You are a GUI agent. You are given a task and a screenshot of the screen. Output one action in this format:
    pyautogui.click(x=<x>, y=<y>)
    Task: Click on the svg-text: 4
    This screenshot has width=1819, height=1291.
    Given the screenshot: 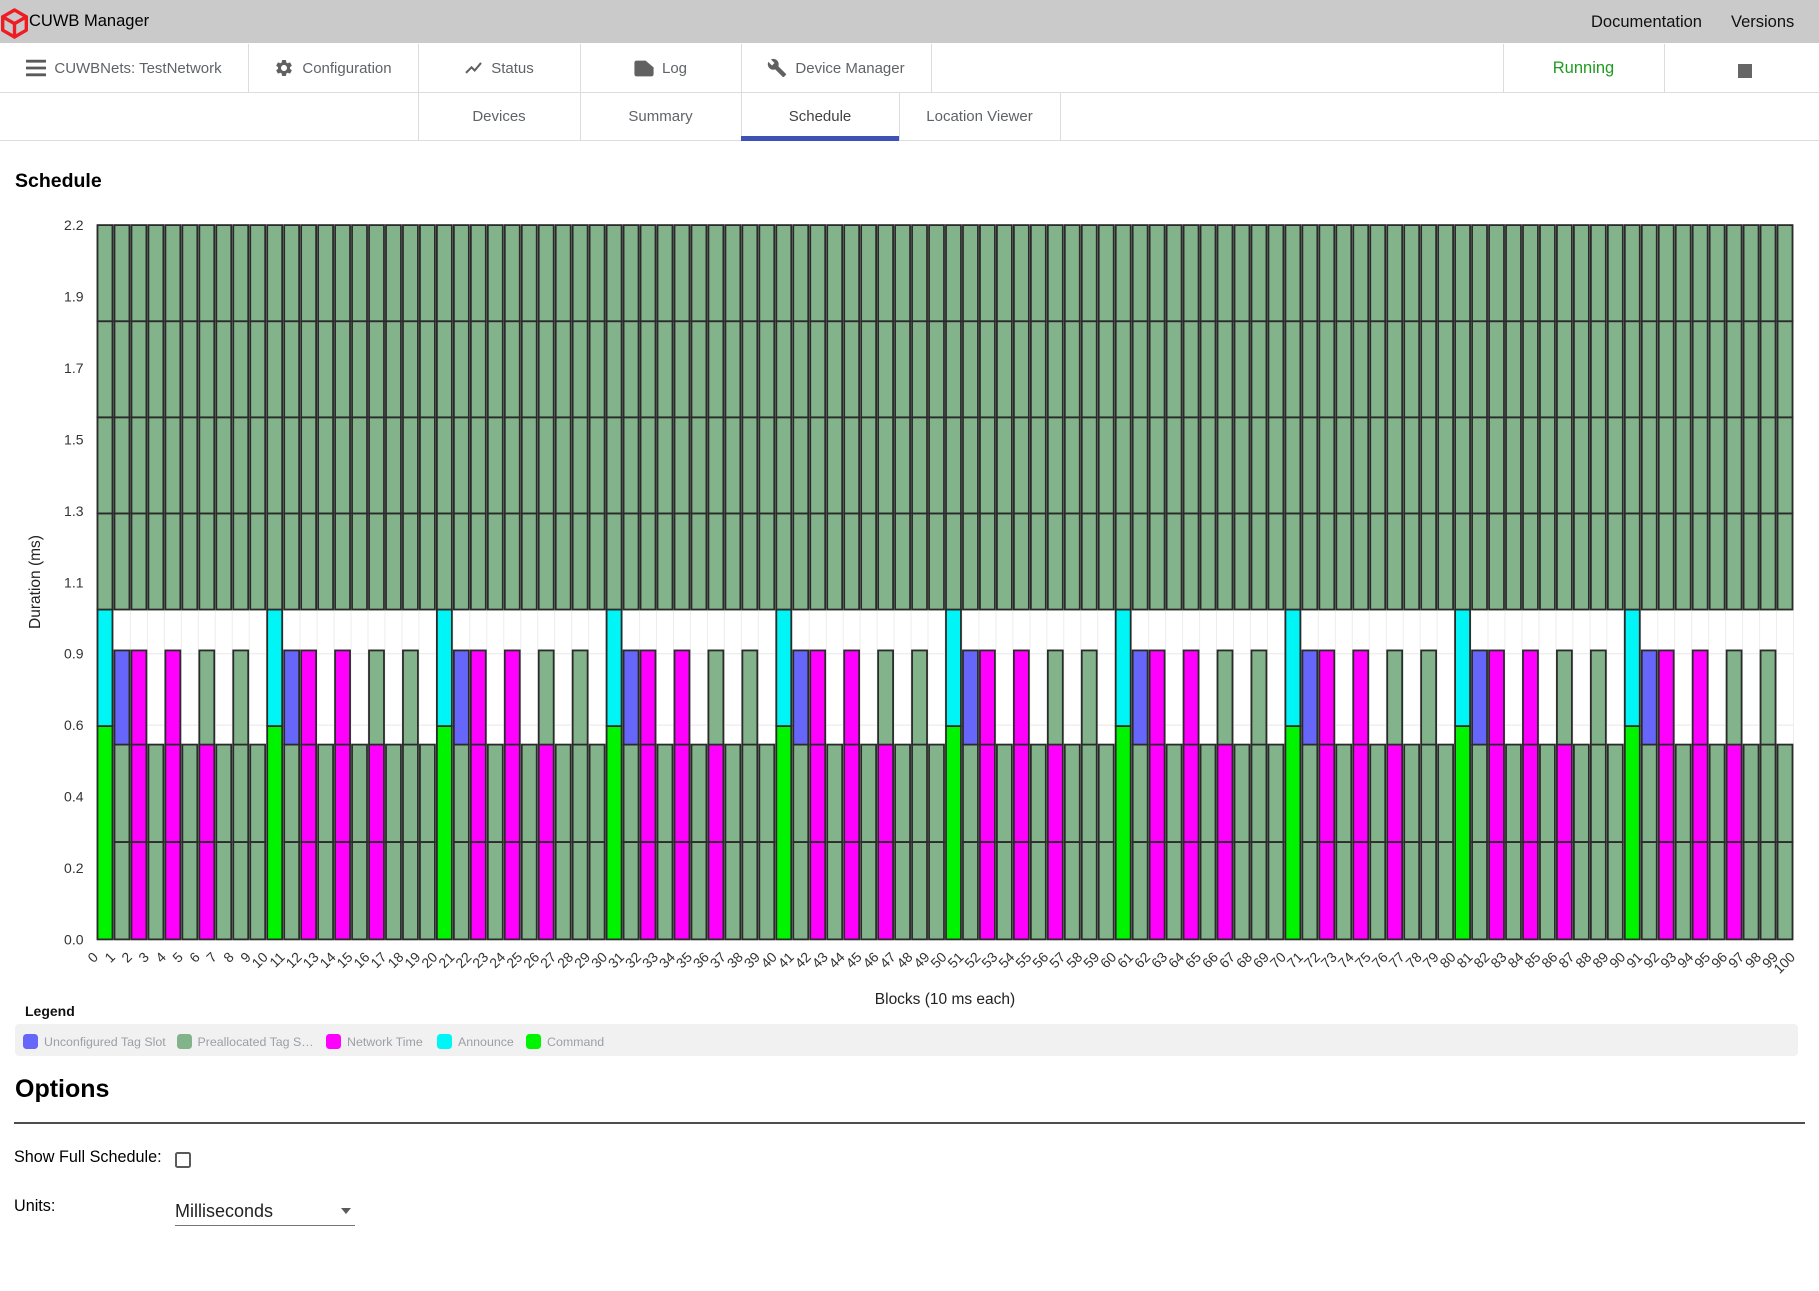 What is the action you would take?
    pyautogui.click(x=160, y=957)
    